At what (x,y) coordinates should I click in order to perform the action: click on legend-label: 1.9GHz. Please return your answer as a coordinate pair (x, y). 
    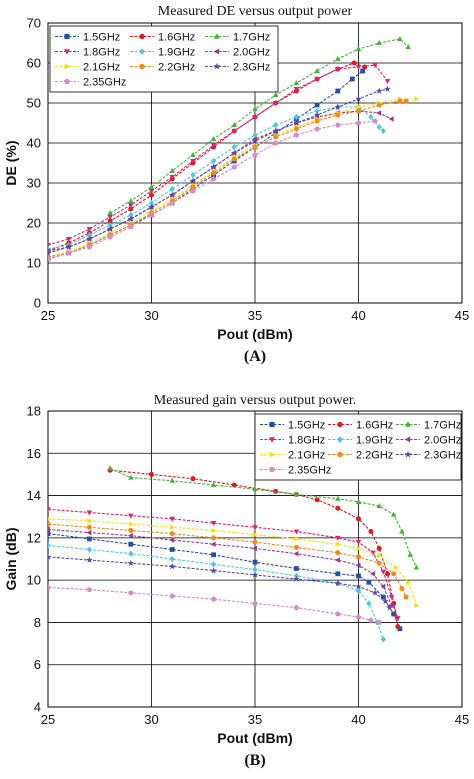
    Looking at the image, I should click on (176, 53).